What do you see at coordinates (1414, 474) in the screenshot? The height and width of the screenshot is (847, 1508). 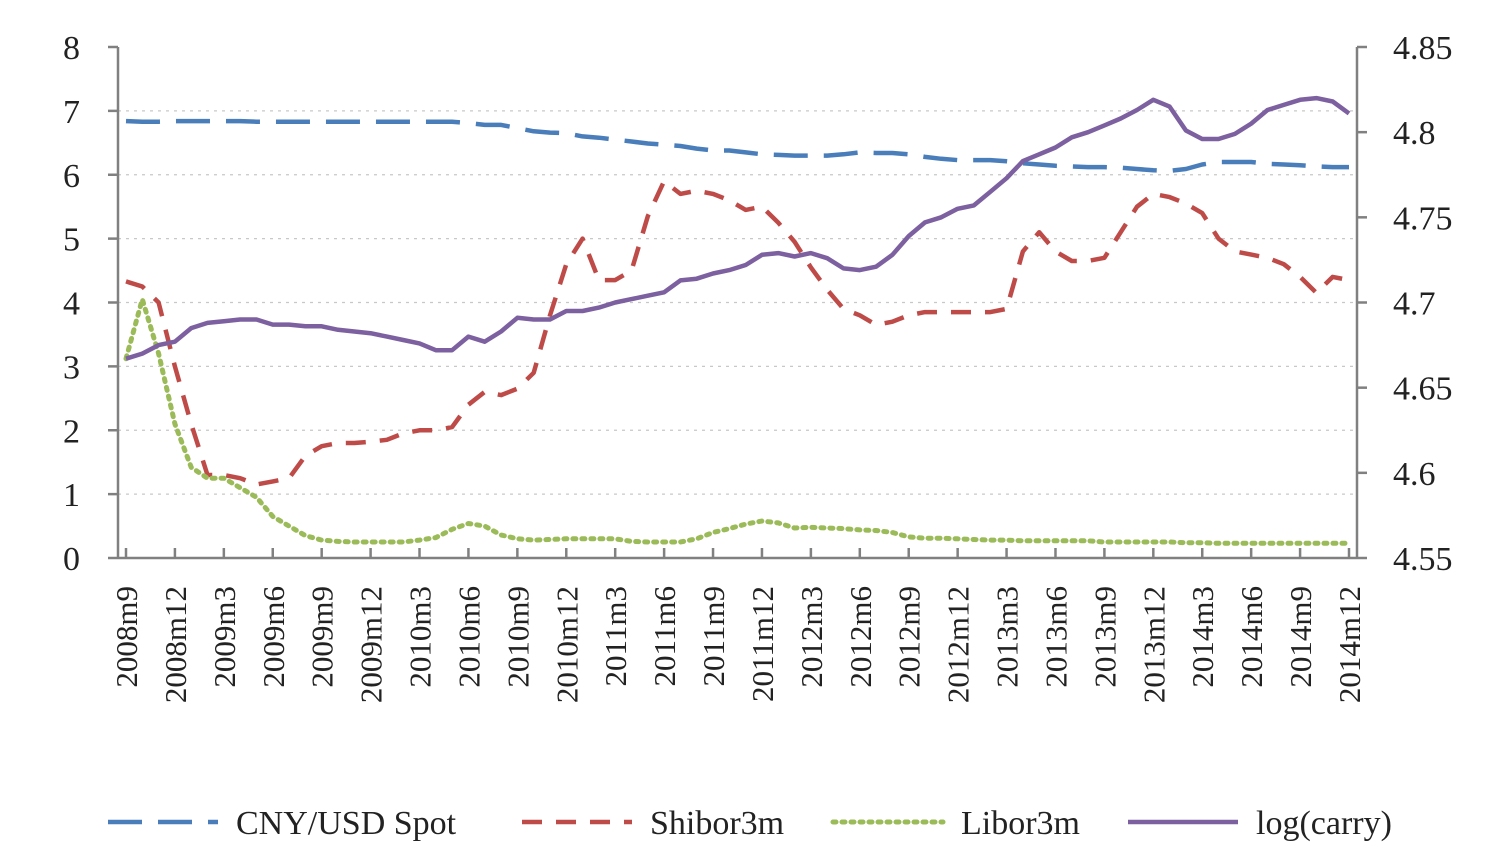 I see `y-tick-label-right: 4.6` at bounding box center [1414, 474].